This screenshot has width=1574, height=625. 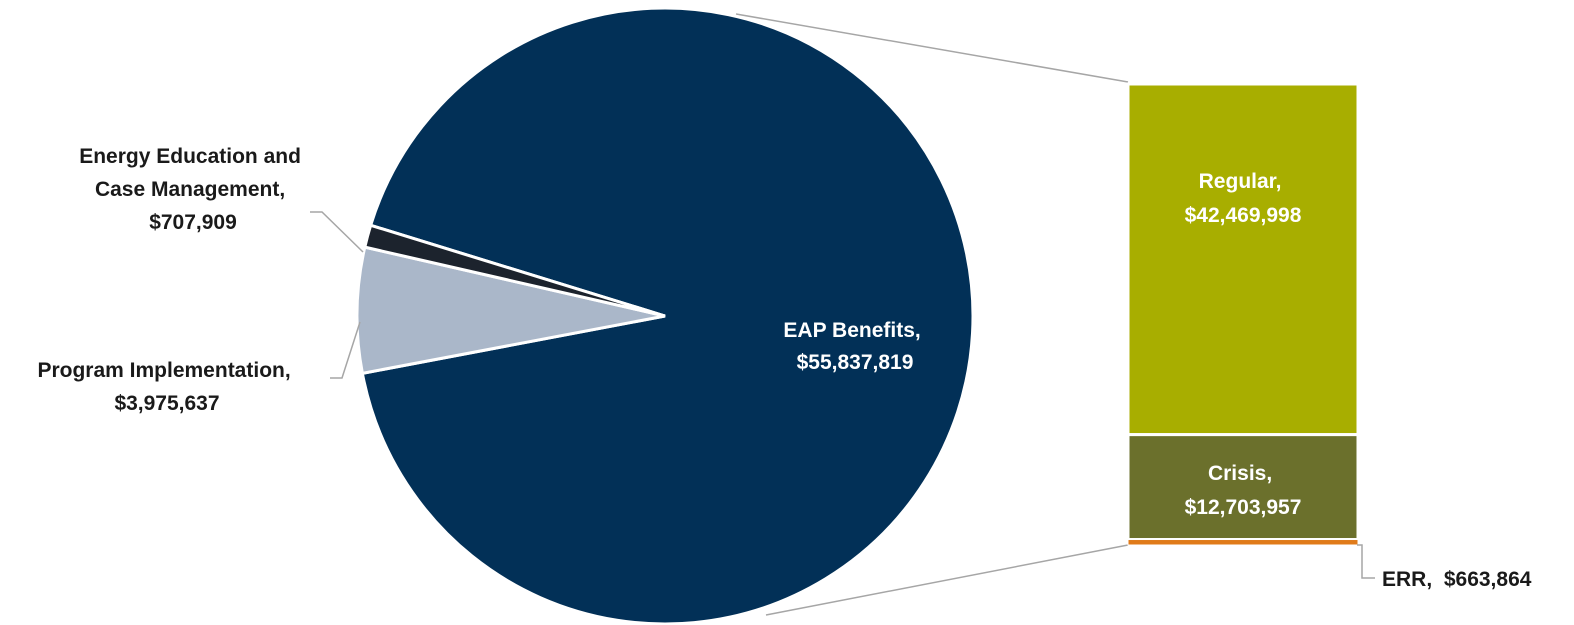 What do you see at coordinates (932, 48) in the screenshot?
I see `connector-line-top` at bounding box center [932, 48].